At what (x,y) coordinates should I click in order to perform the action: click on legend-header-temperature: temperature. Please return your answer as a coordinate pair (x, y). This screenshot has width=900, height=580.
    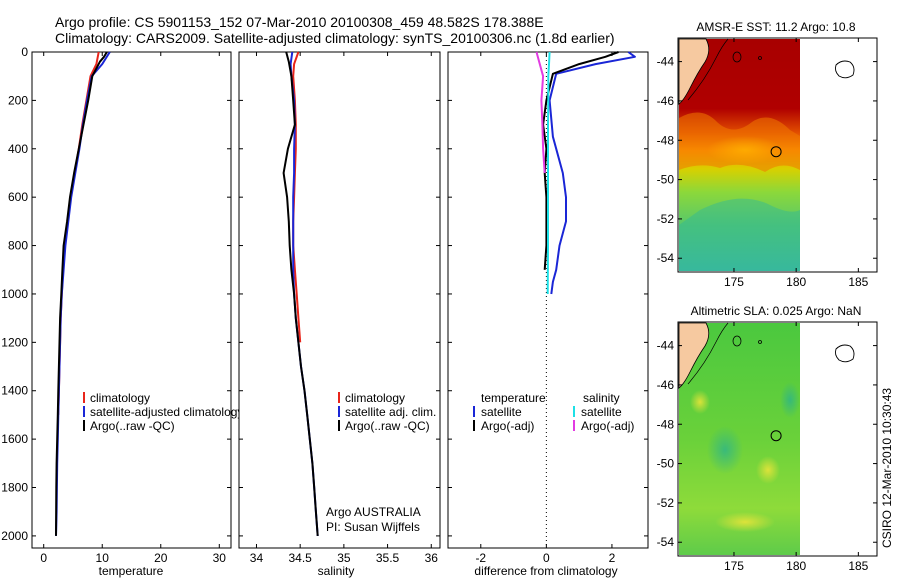
    Looking at the image, I should click on (513, 398).